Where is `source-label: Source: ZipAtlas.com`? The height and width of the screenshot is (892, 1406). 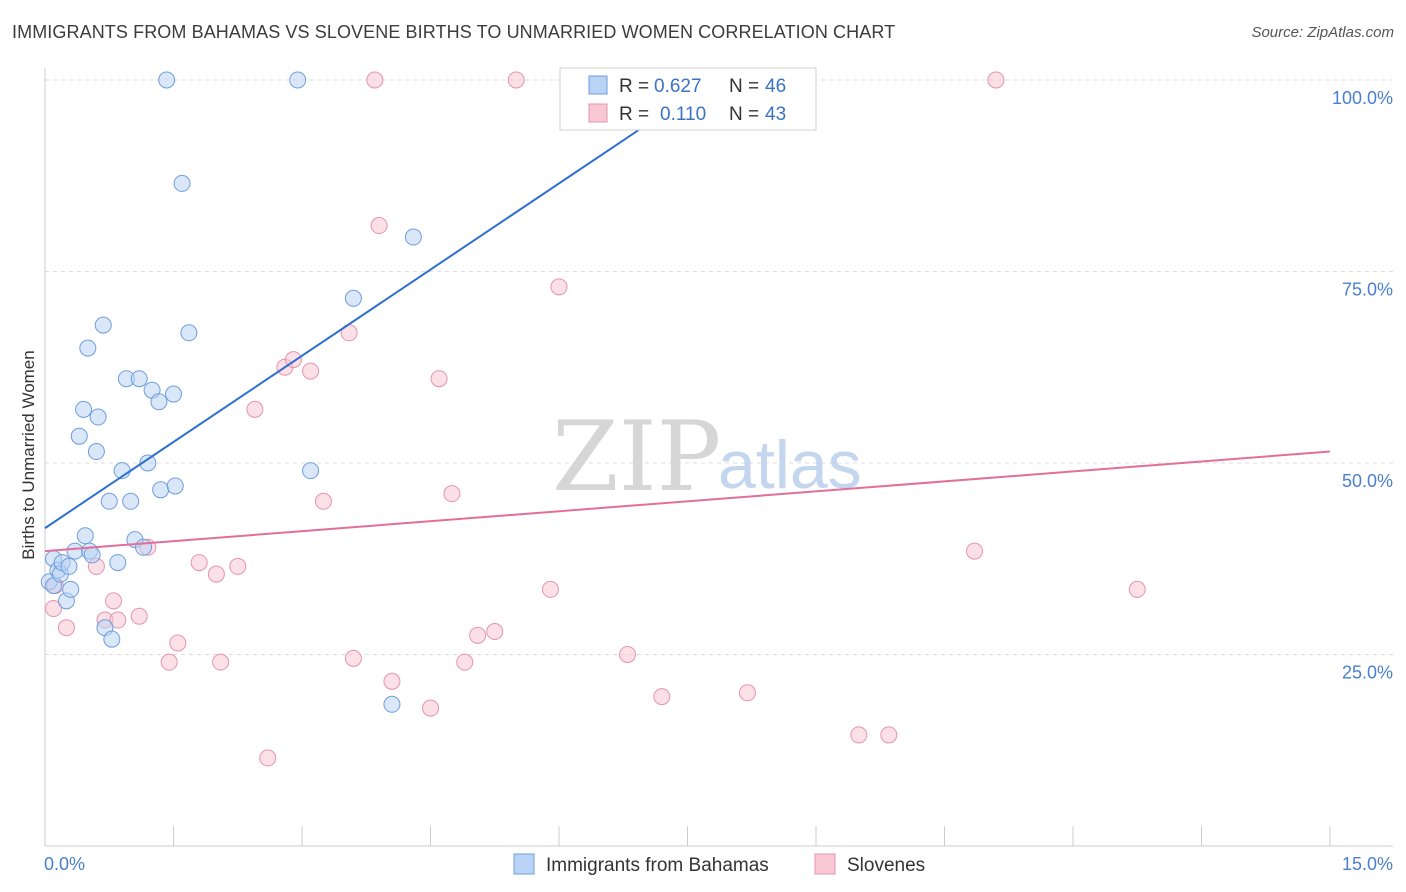 source-label: Source: ZipAtlas.com is located at coordinates (1322, 32).